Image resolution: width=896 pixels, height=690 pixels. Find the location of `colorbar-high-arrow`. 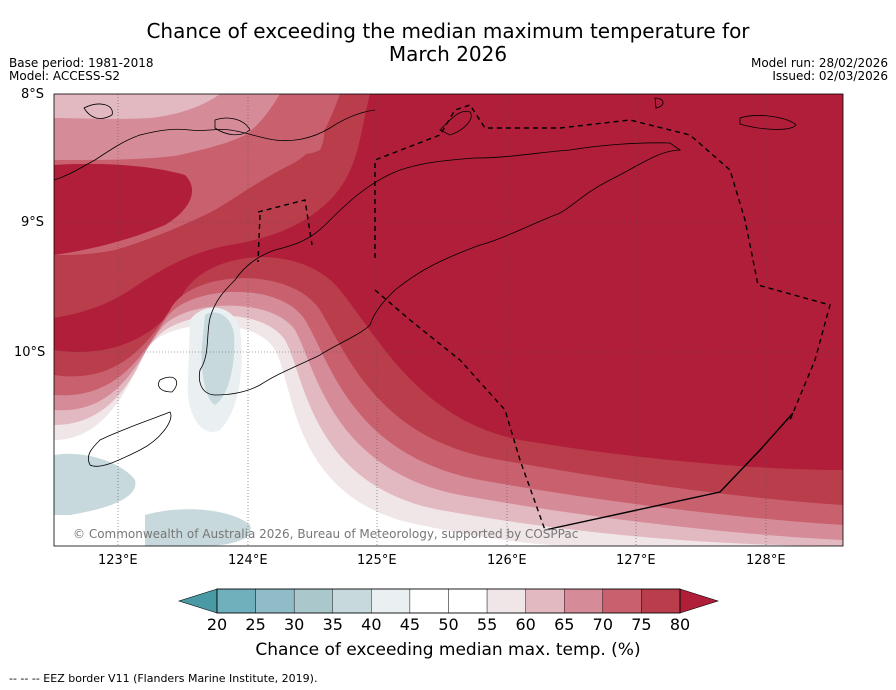

colorbar-high-arrow is located at coordinates (699, 601).